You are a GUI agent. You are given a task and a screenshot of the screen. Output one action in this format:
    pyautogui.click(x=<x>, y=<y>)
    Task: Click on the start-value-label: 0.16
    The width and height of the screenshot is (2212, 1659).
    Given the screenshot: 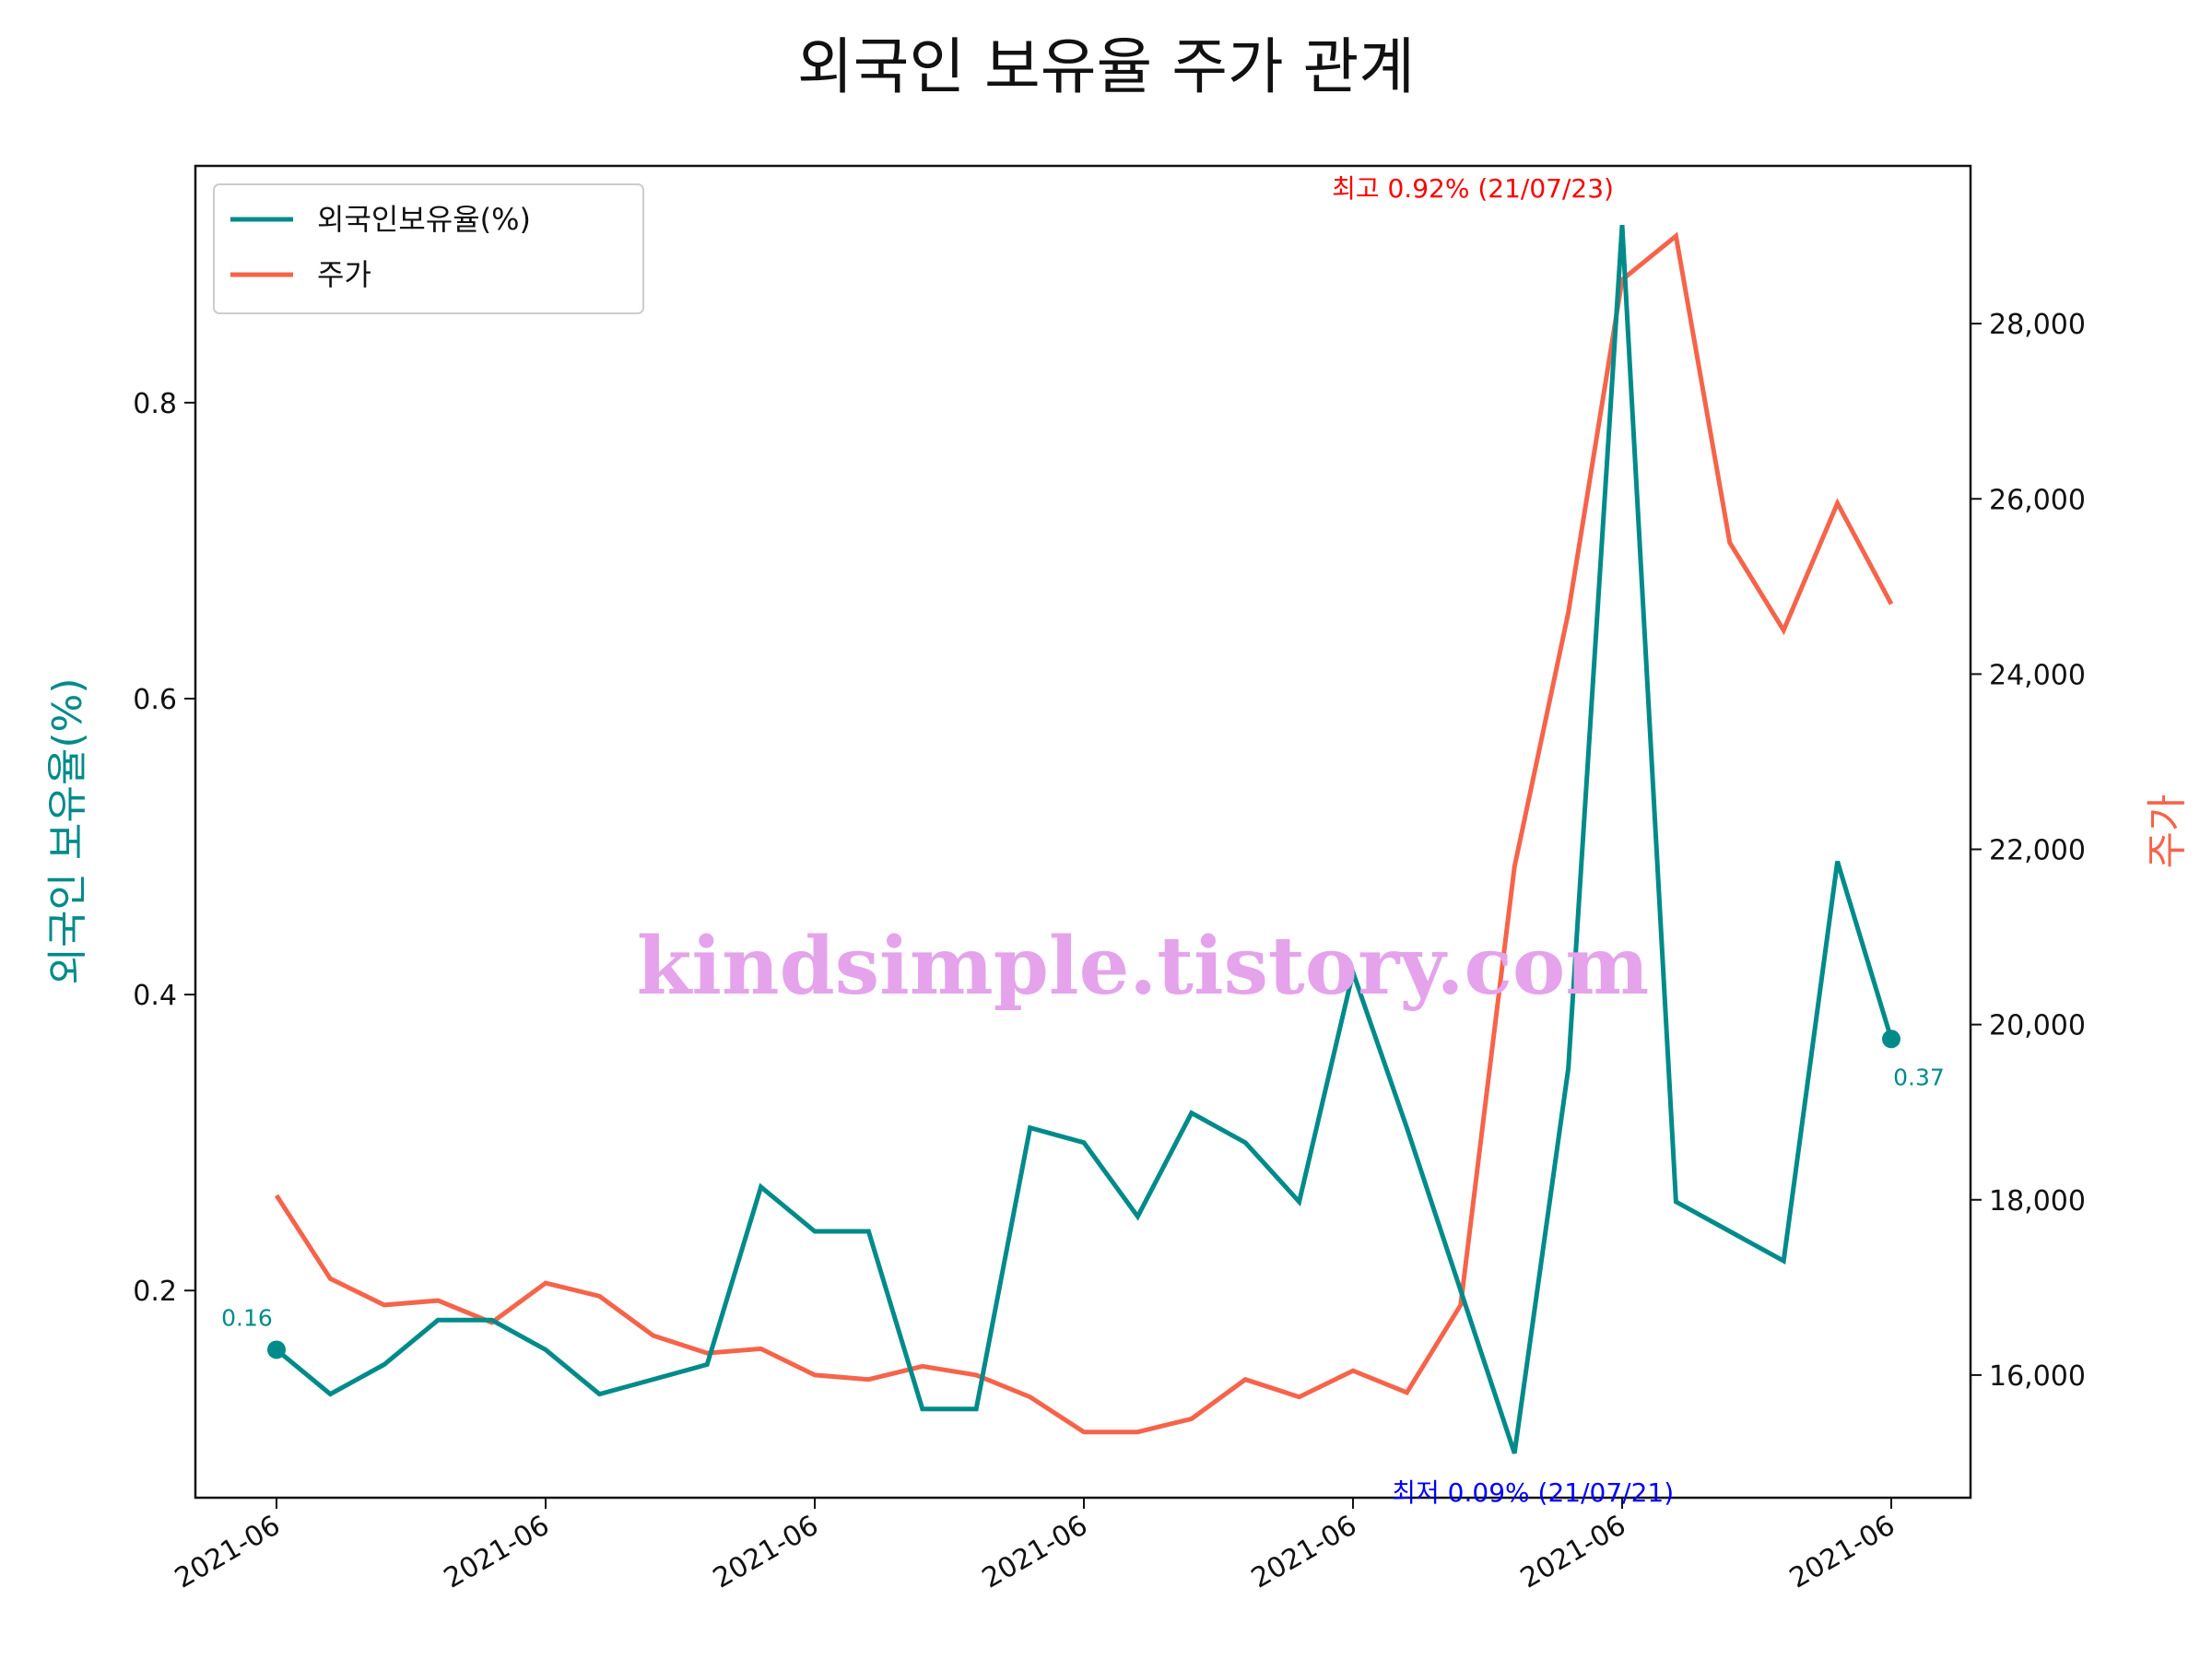 What is the action you would take?
    pyautogui.click(x=247, y=1317)
    